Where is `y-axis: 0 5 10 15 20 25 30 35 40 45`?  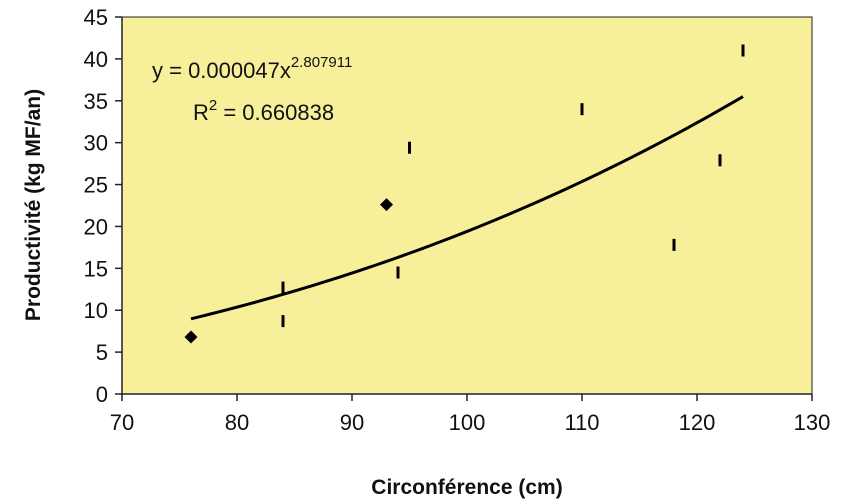 y-axis: 0 5 10 15 20 25 30 35 40 45 is located at coordinates (103, 206).